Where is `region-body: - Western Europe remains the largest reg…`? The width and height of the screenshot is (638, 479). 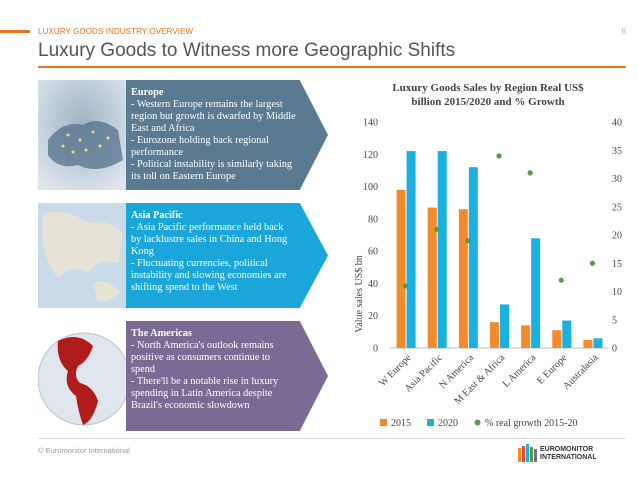 region-body: - Western Europe remains the largest reg… is located at coordinates (213, 140).